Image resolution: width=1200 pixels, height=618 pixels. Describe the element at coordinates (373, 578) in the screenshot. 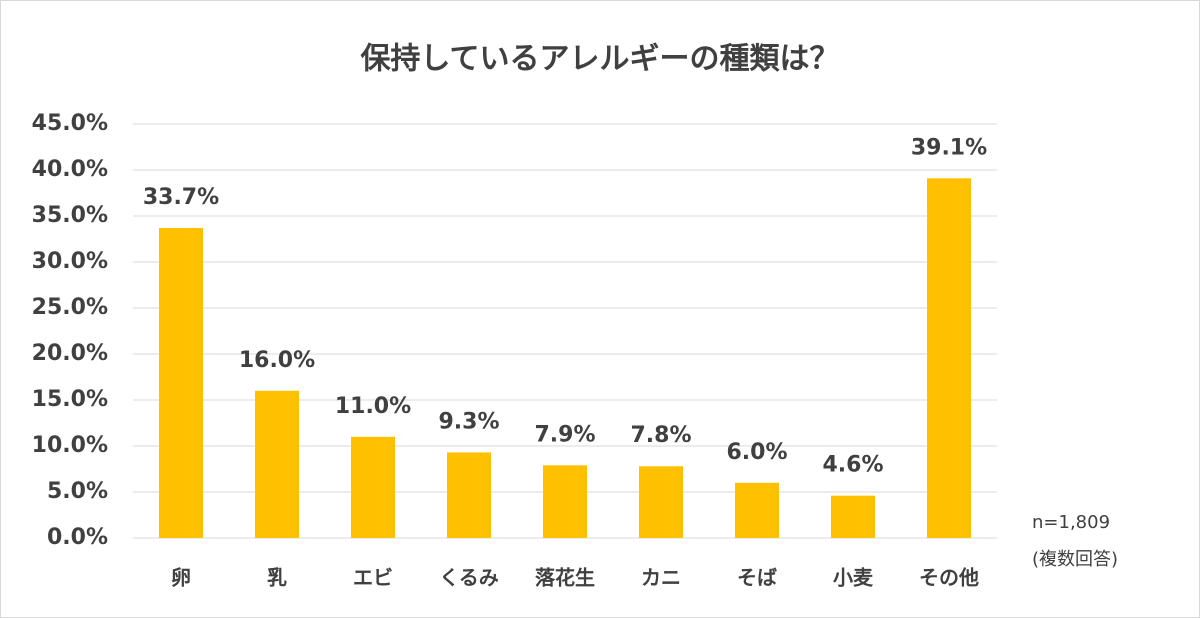

I see `x-tick-label: エビ` at that location.